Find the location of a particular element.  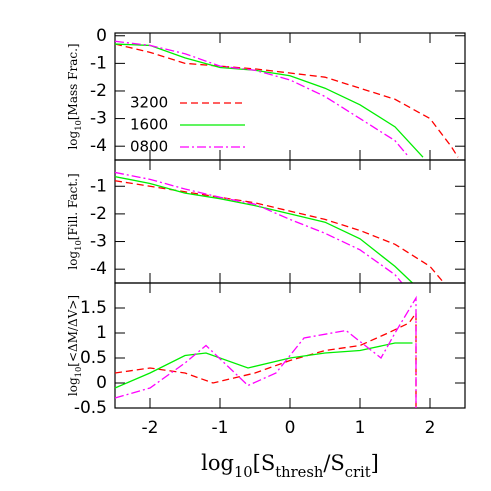

y-axis-label: log10[Fill. Fact.] is located at coordinates (74, 221).